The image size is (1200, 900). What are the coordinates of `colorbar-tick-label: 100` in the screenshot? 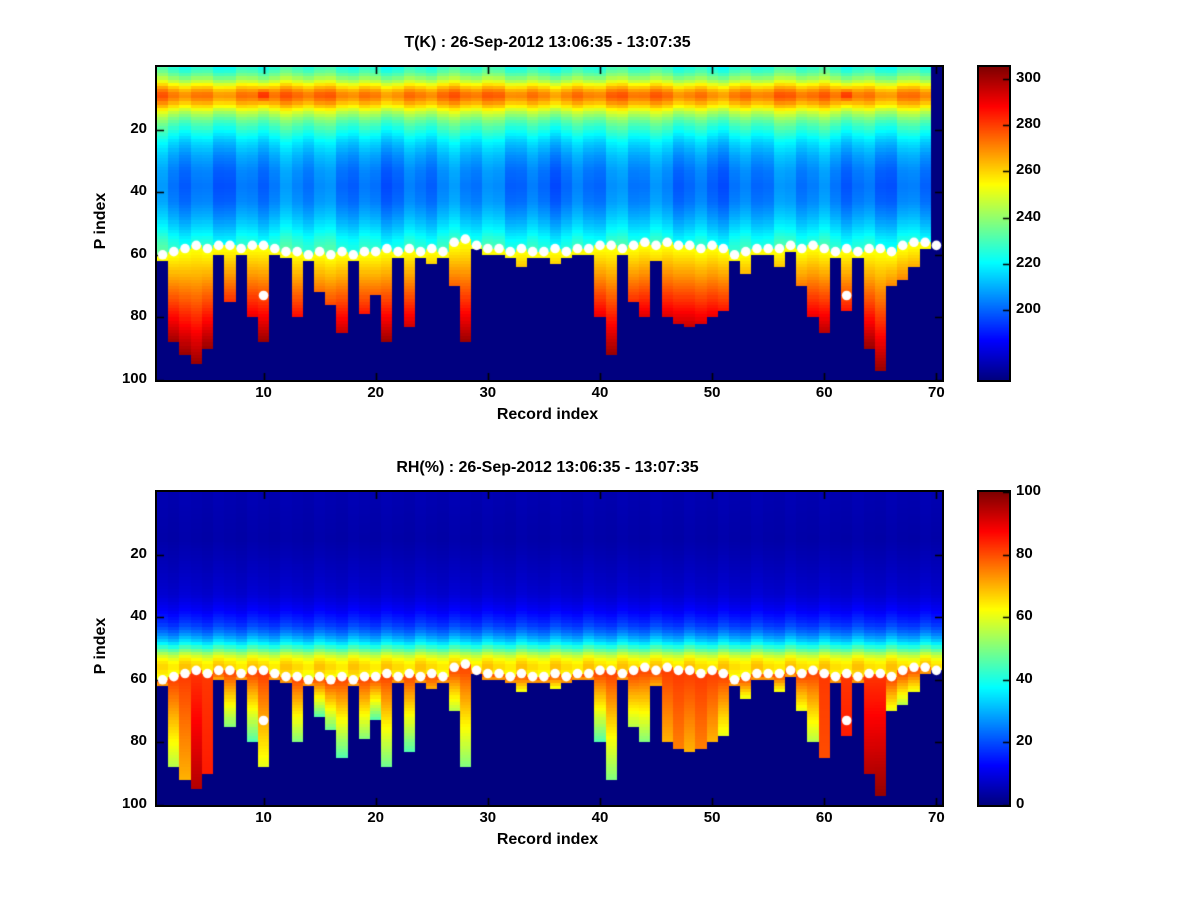 It's located at (1029, 490).